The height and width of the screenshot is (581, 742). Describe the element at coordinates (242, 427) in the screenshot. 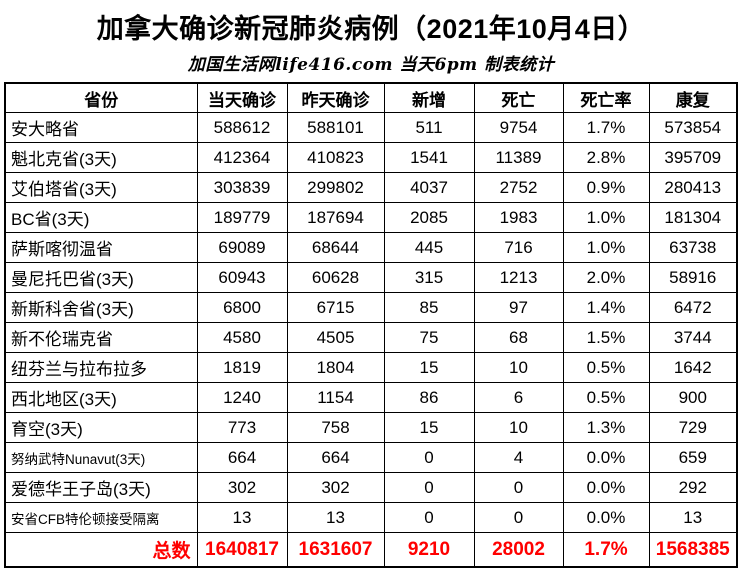

I see `today-cell: 773` at that location.